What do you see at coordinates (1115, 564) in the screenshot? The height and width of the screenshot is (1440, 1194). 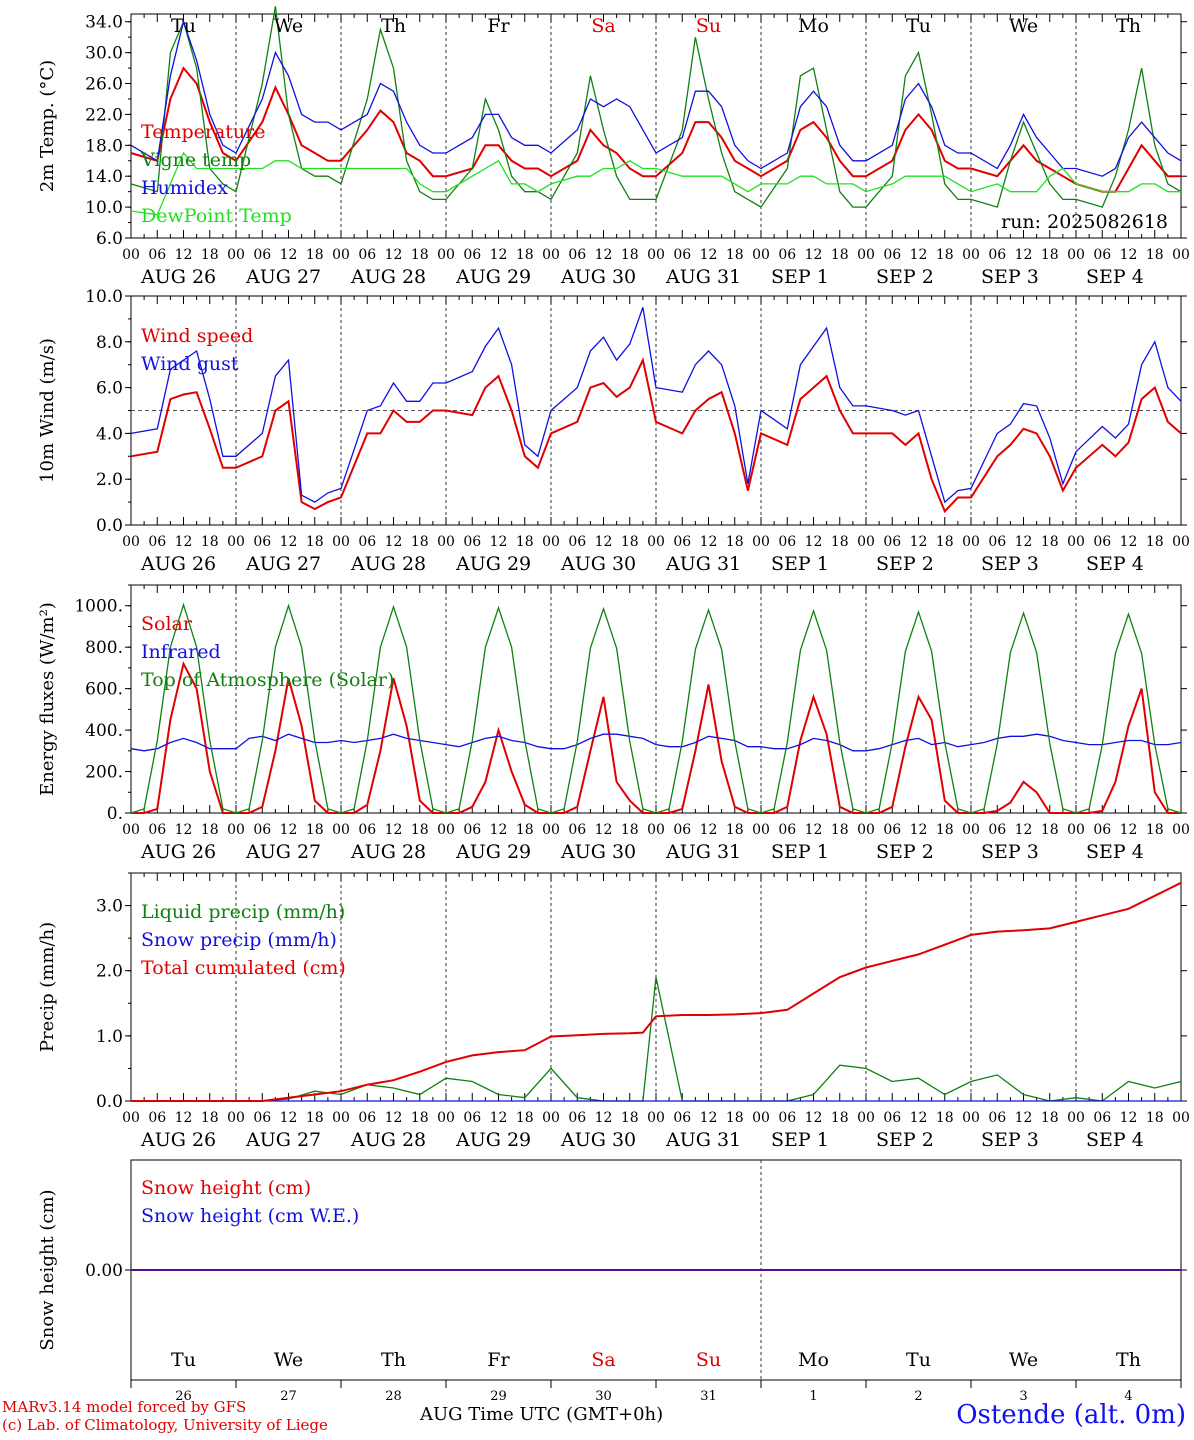 I see `date-label: SEP 4` at bounding box center [1115, 564].